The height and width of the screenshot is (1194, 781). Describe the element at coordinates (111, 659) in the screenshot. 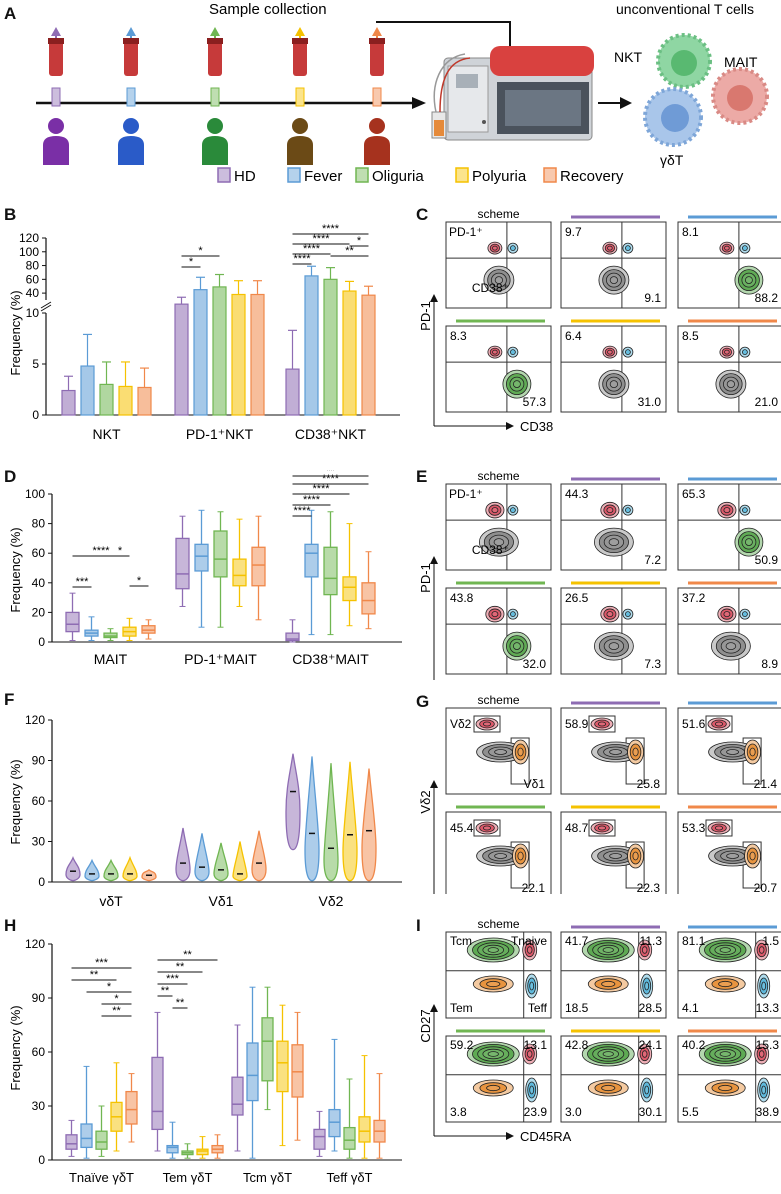

I see `x-category-label: MAIT` at that location.